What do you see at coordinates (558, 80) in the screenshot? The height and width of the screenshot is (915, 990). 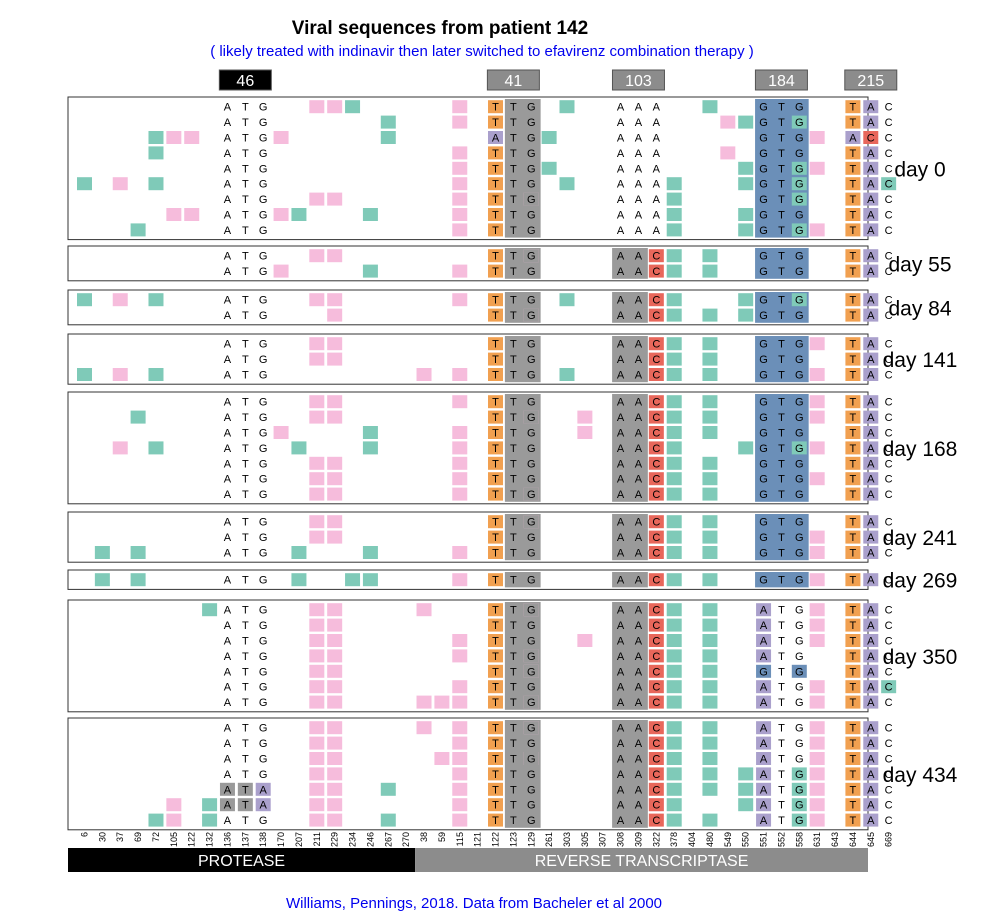 I see `key-position-header: 46 41 103 184 215` at bounding box center [558, 80].